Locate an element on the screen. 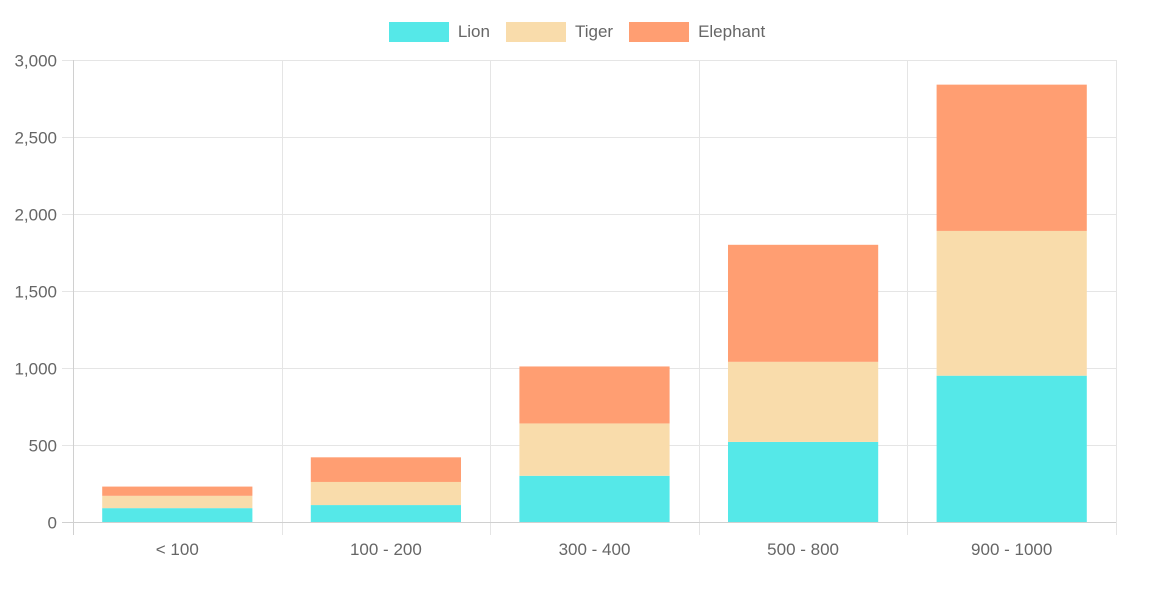  x-tick-label: 300 - 400 is located at coordinates (595, 549).